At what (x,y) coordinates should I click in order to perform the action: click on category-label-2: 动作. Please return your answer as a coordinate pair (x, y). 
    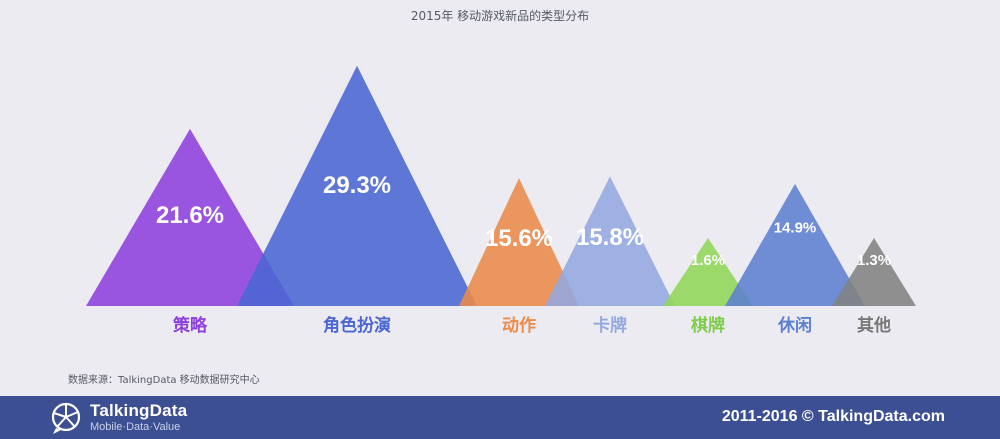
    Looking at the image, I should click on (519, 325).